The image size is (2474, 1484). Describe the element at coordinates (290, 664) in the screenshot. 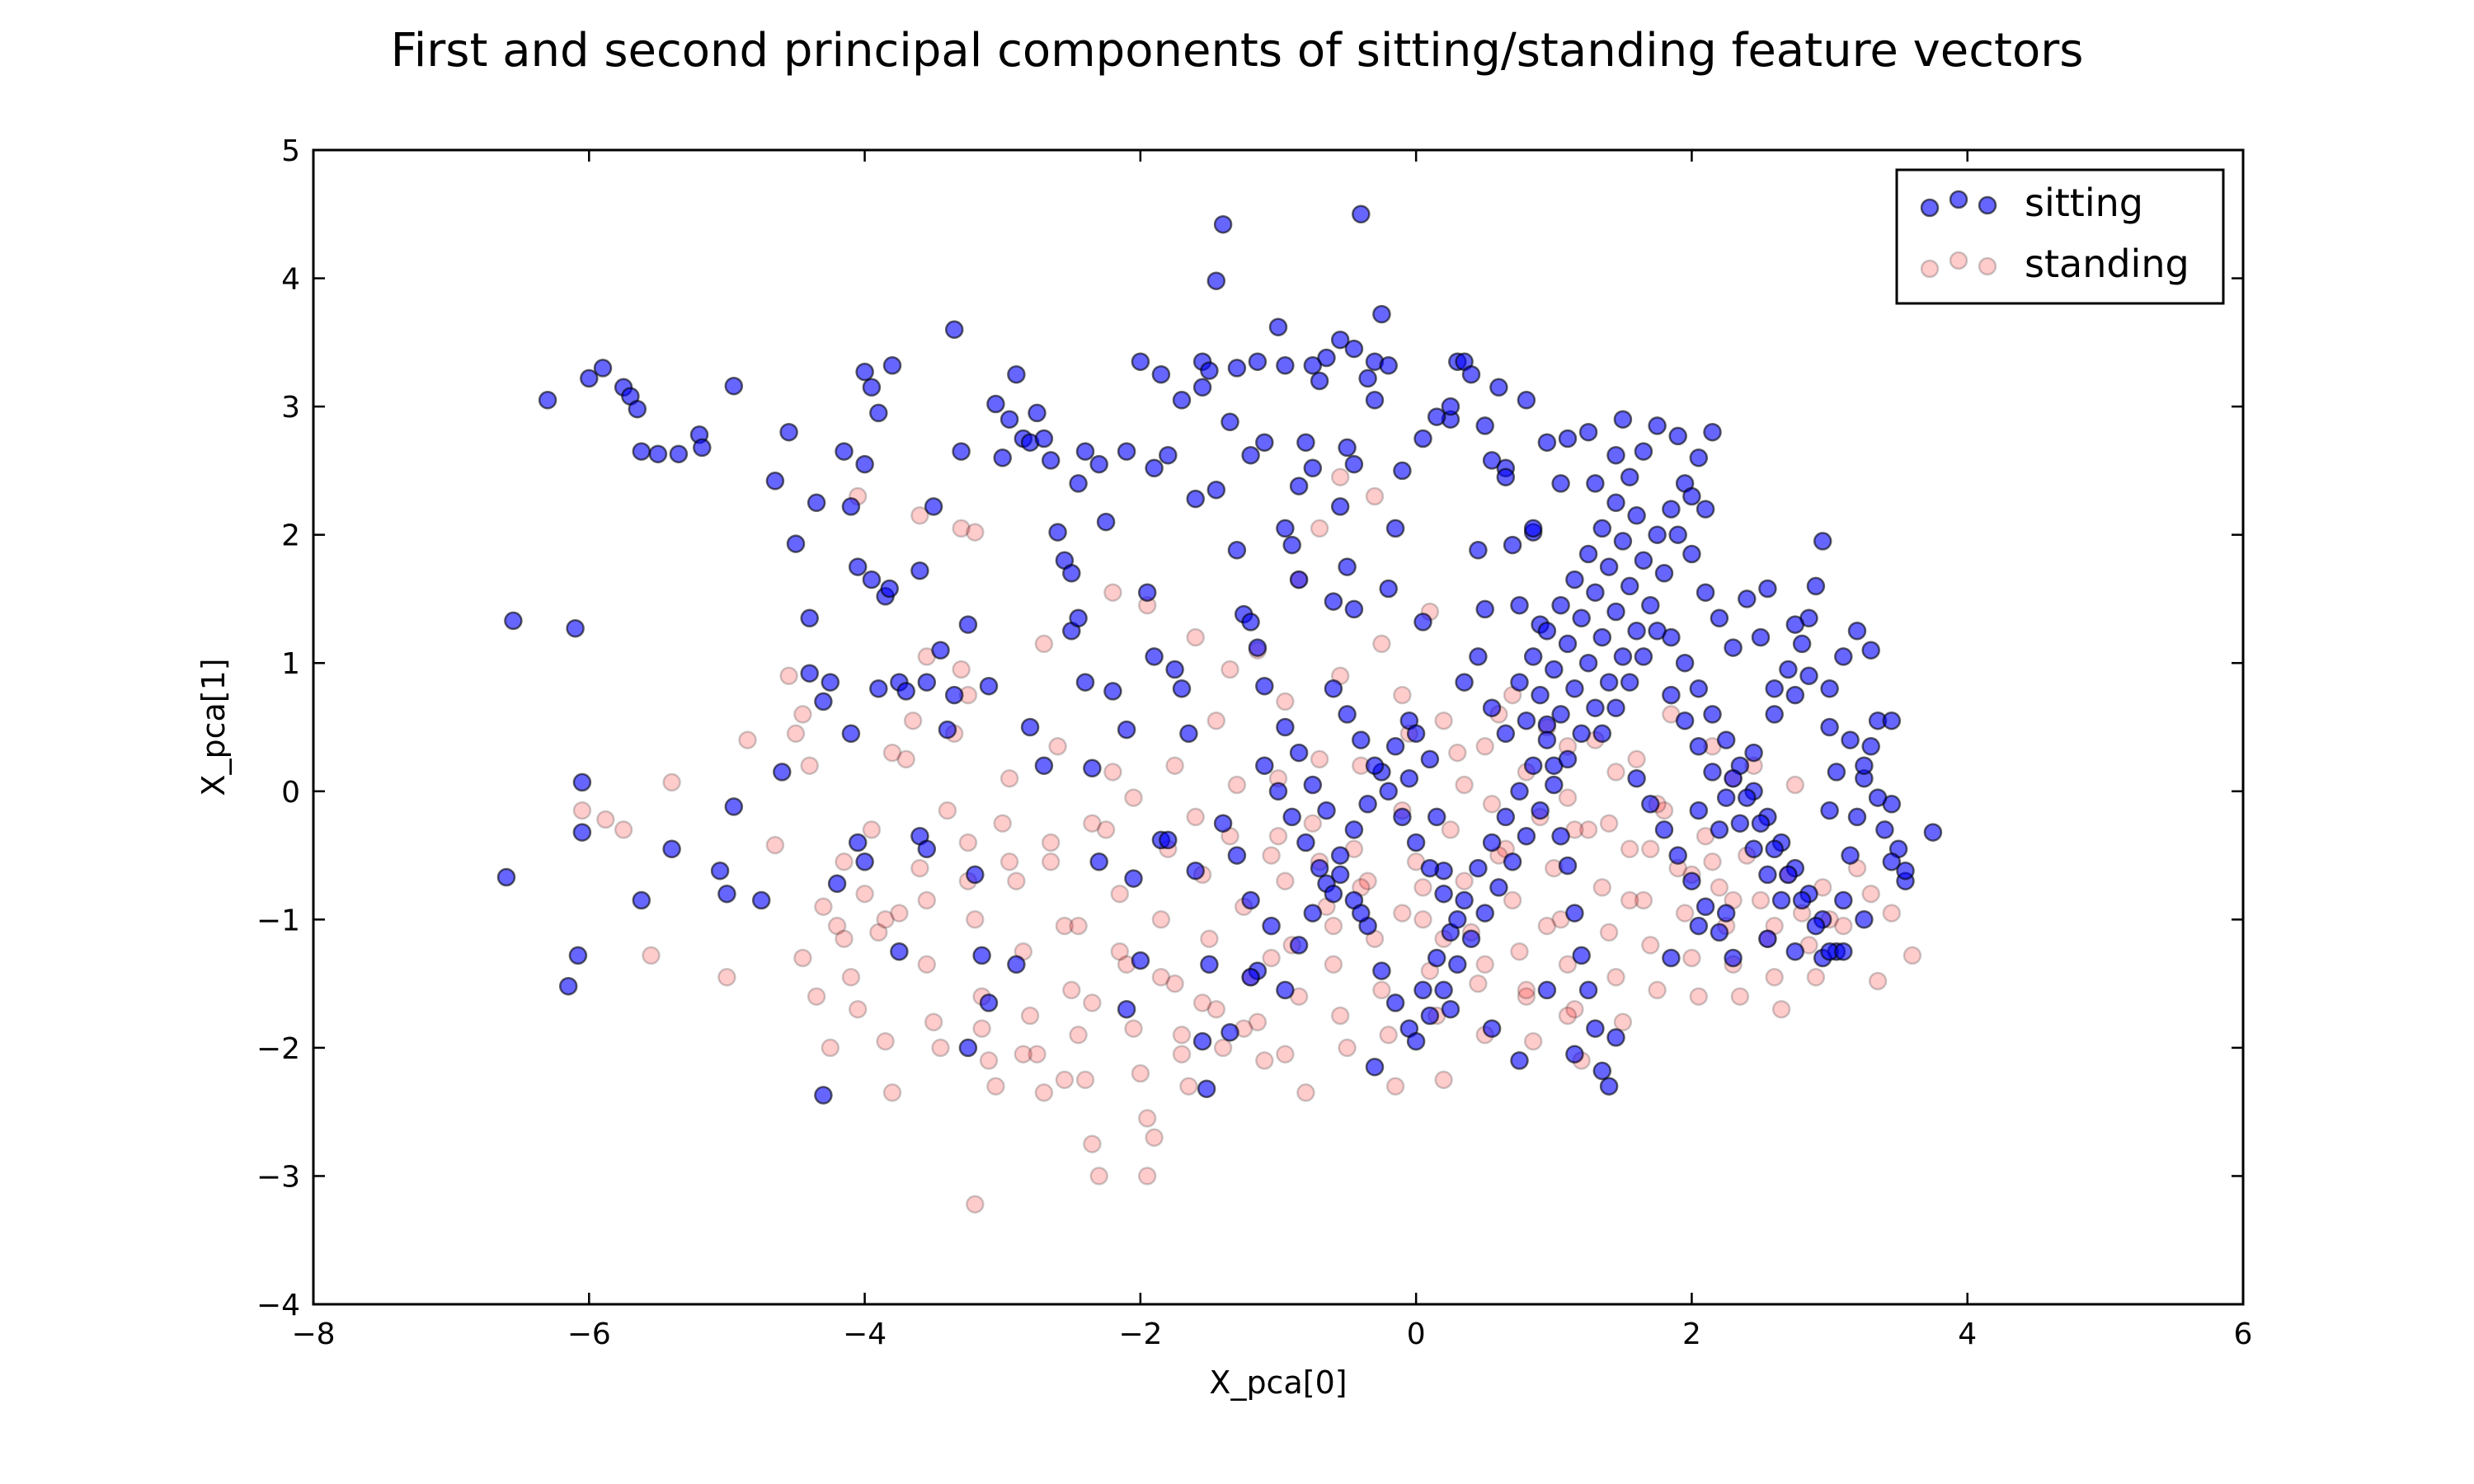

I see `y-tick-label: 1` at that location.